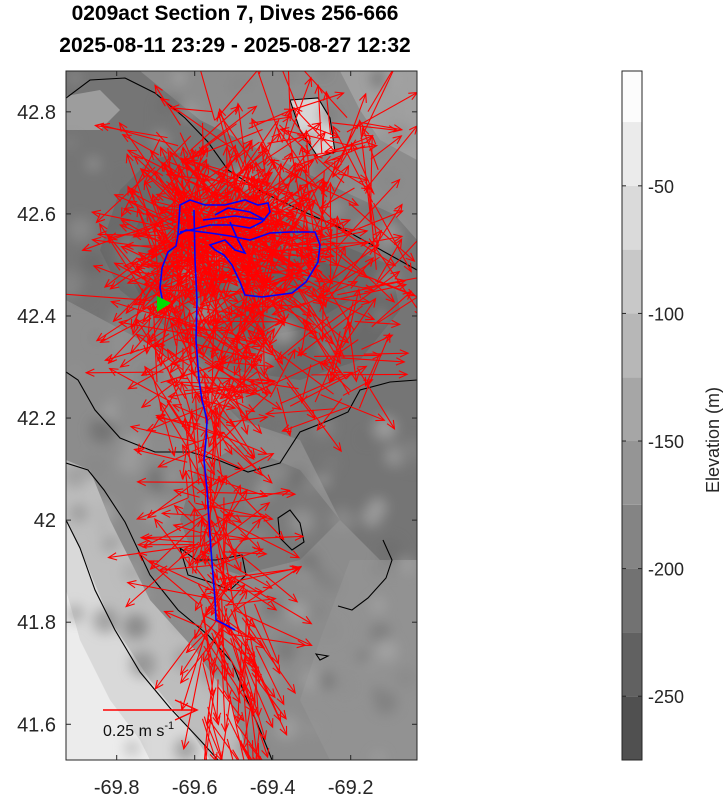 The width and height of the screenshot is (724, 800). I want to click on y-tick-label: 42.4, so click(36, 317).